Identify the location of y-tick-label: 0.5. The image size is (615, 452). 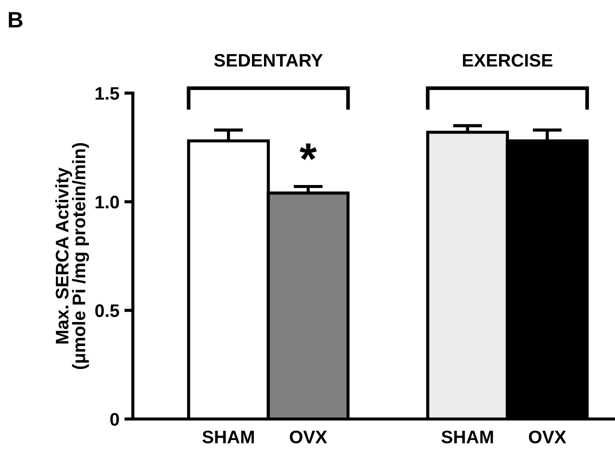
(107, 311).